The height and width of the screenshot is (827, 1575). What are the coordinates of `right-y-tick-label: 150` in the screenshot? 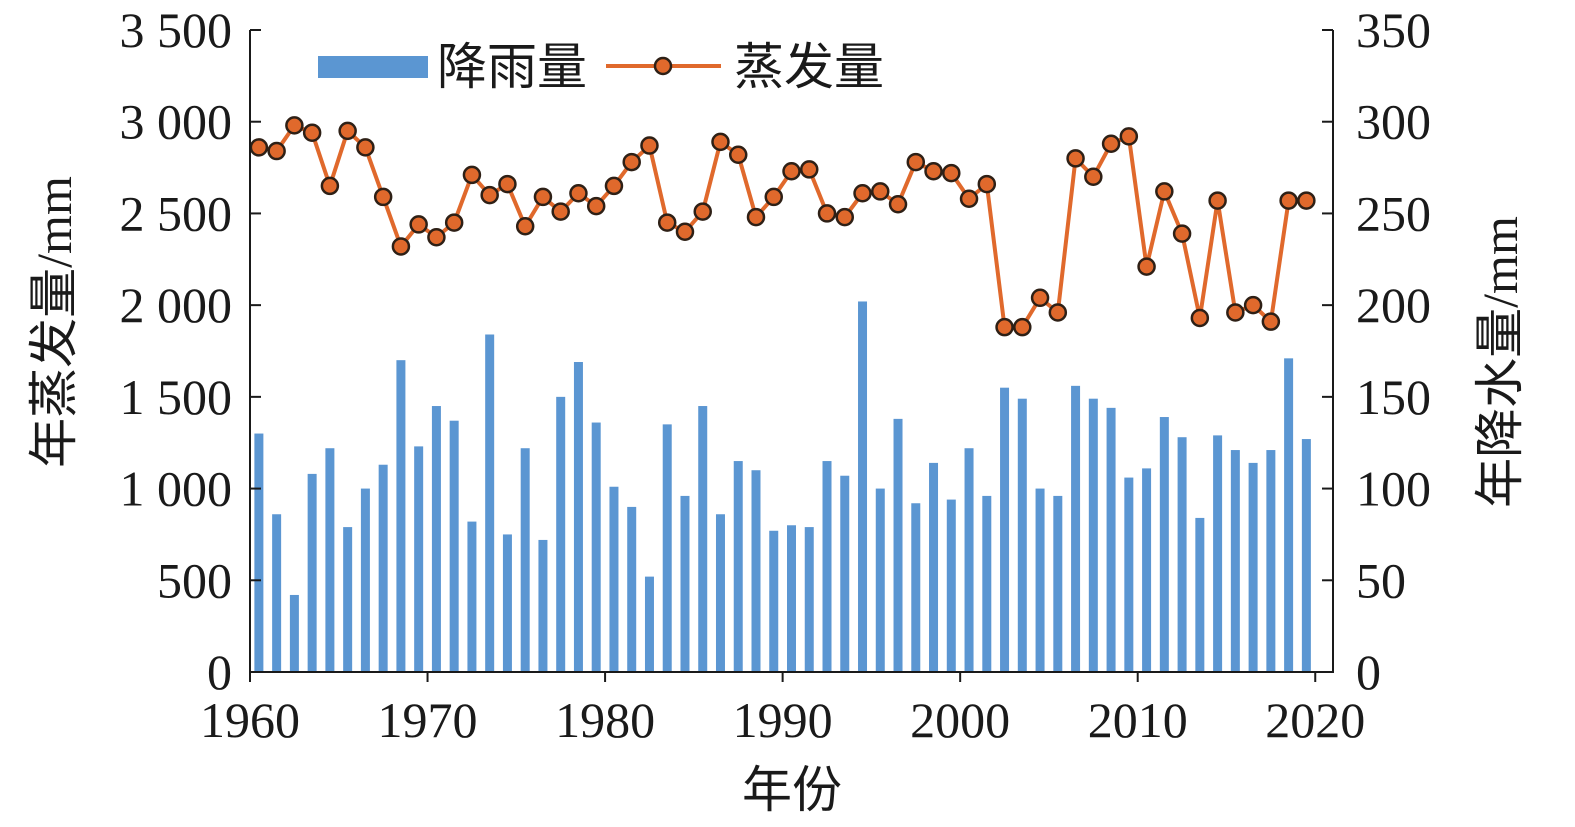 It's located at (1393, 397).